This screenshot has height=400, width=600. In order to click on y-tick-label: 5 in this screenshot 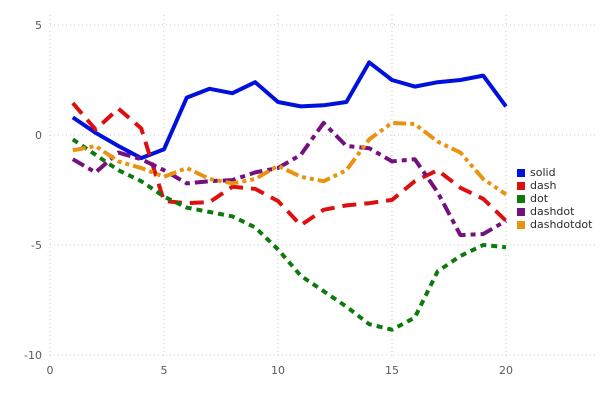, I will do `click(38, 25)`.